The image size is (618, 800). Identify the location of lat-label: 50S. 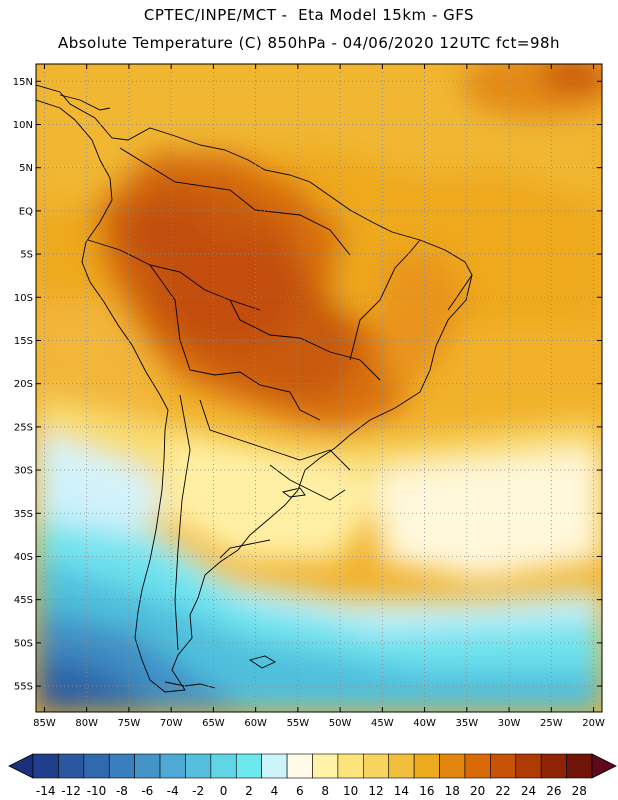
(23, 643).